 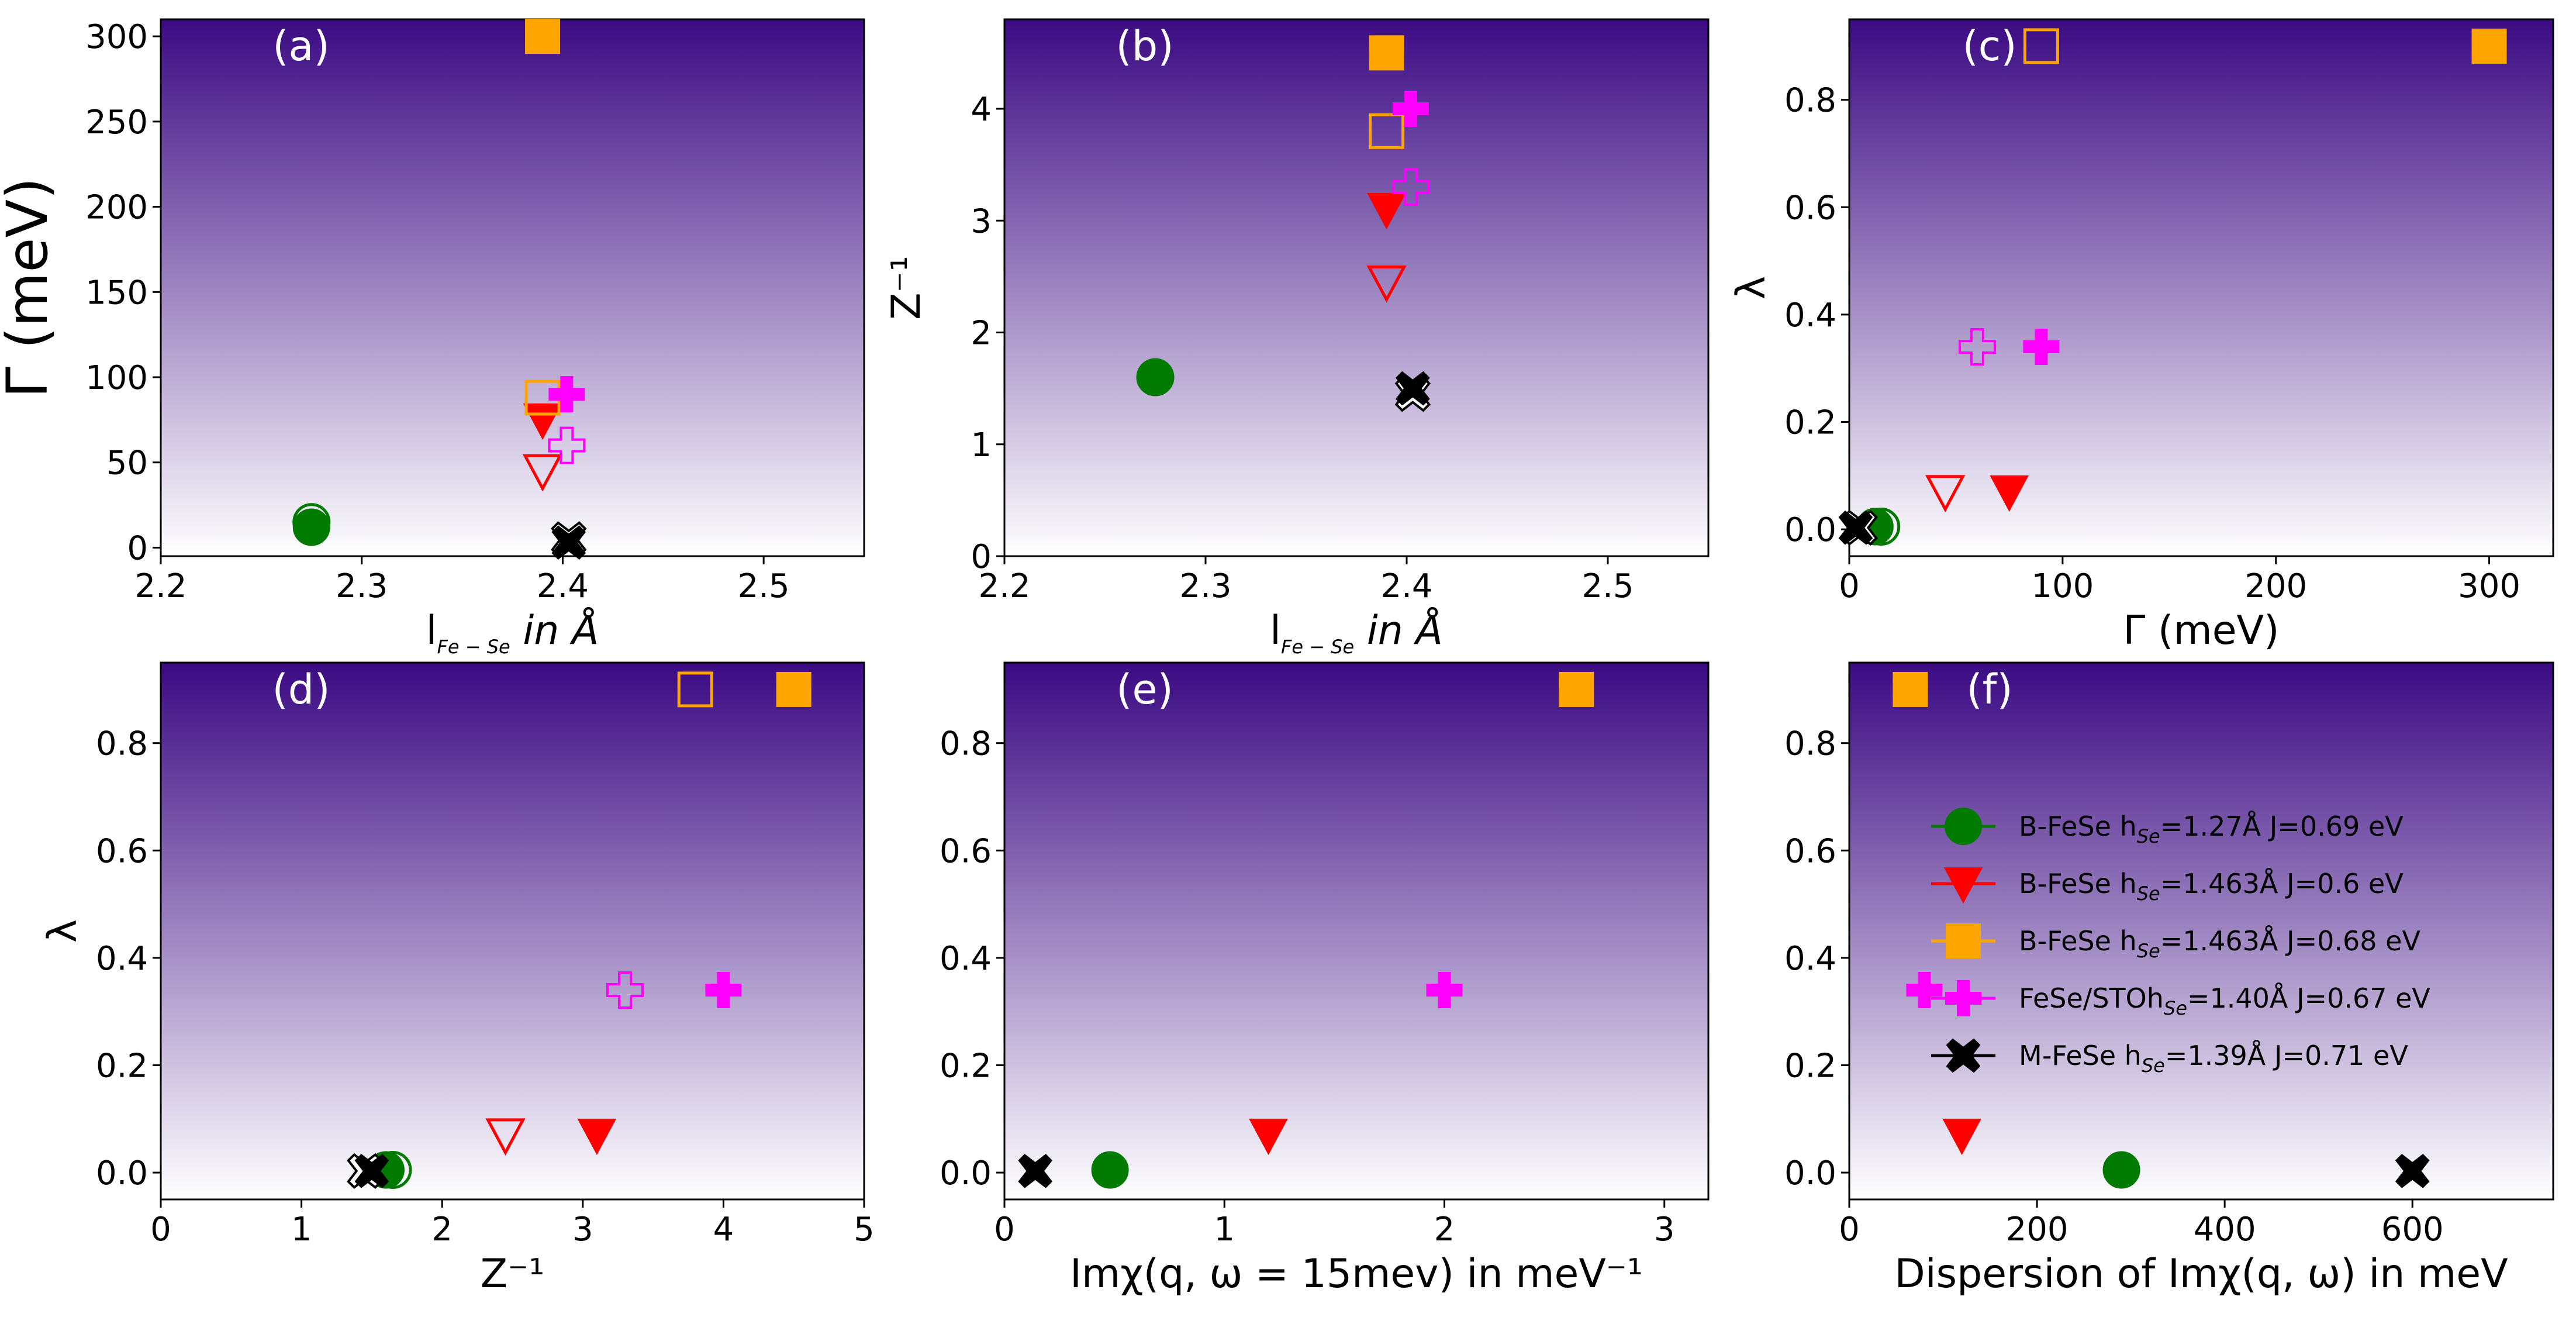 What do you see at coordinates (1357, 1274) in the screenshot?
I see `x-axis-label: Imχ(q, ω = 15mev) in meV⁻¹` at bounding box center [1357, 1274].